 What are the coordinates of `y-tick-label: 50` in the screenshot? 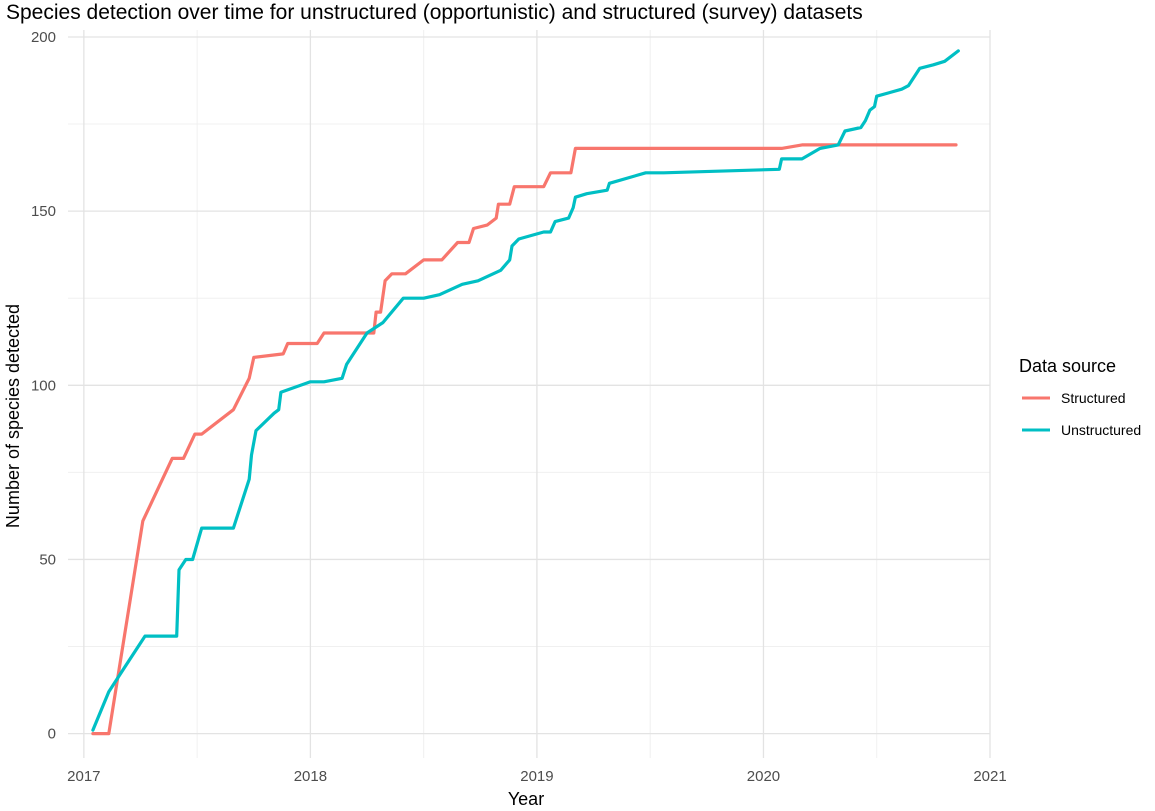 It's located at (47, 559).